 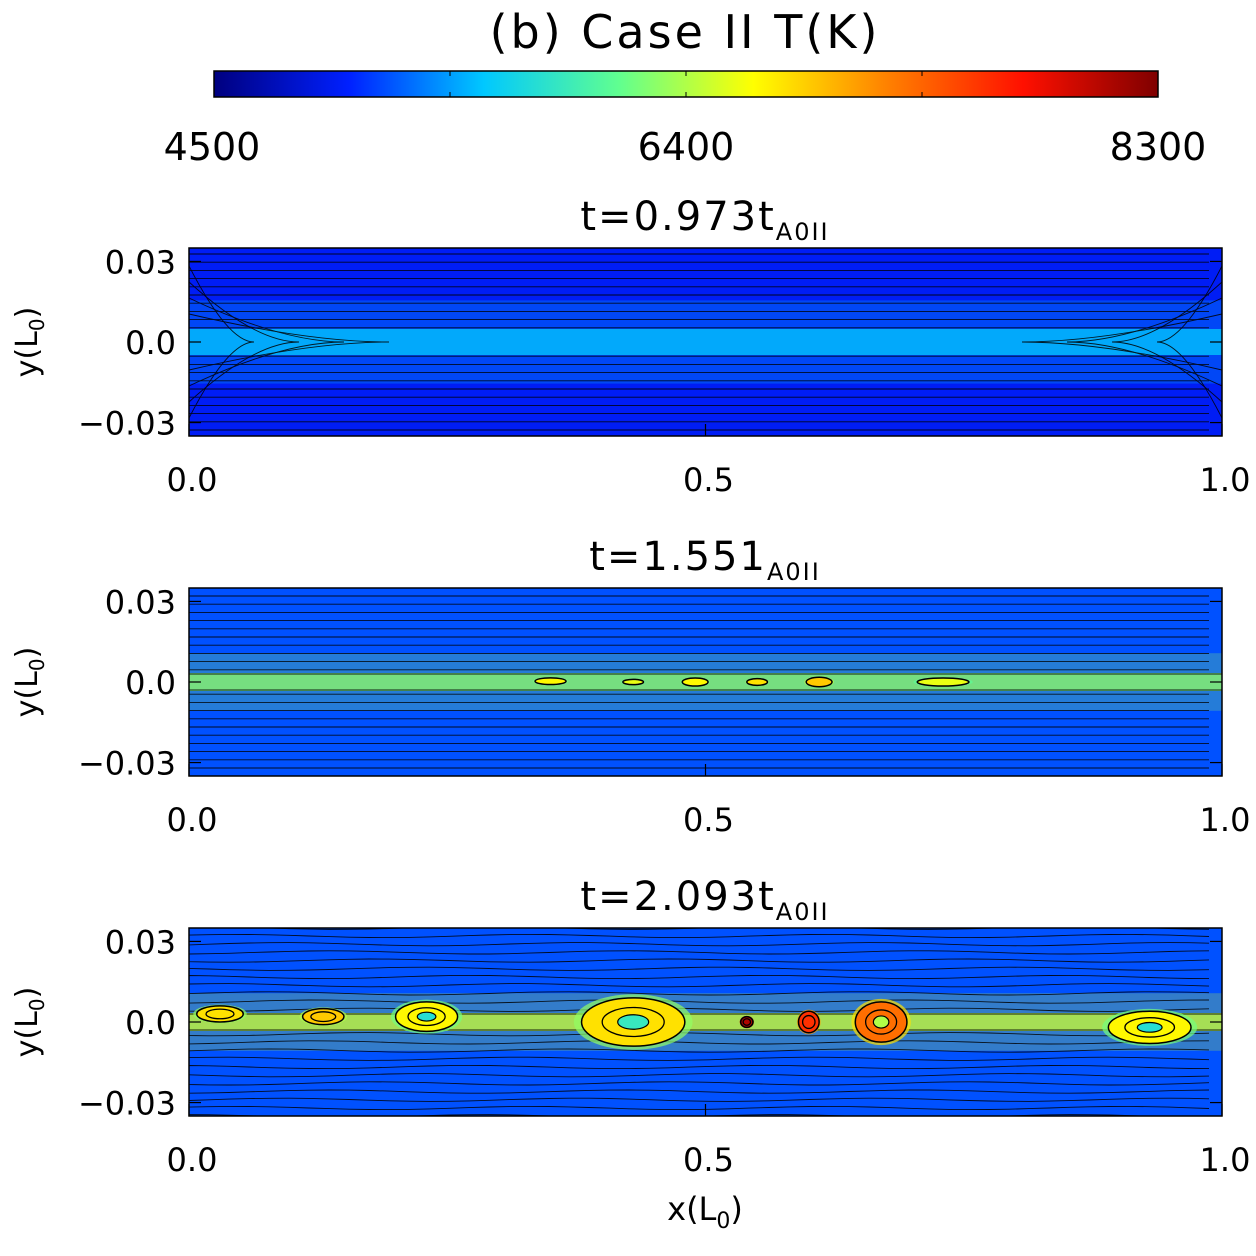 I want to click on colorbar-tick-label-min: 4500, so click(x=212, y=147).